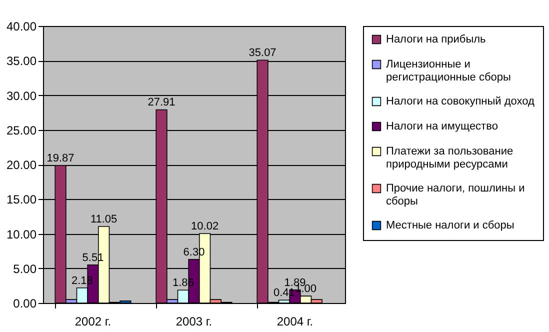 Image resolution: width=549 pixels, height=332 pixels. Describe the element at coordinates (104, 219) in the screenshot. I see `data-label: 11.05` at that location.